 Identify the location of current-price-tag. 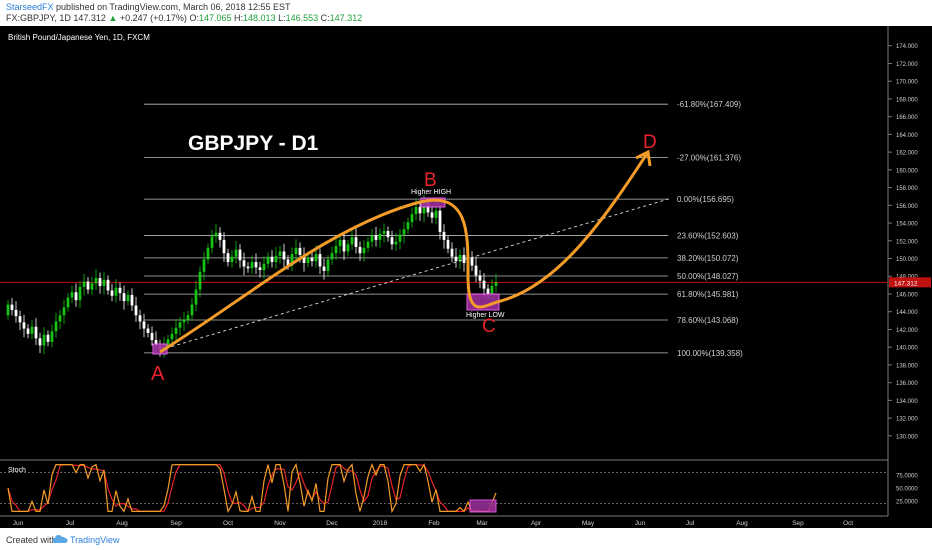
(910, 282).